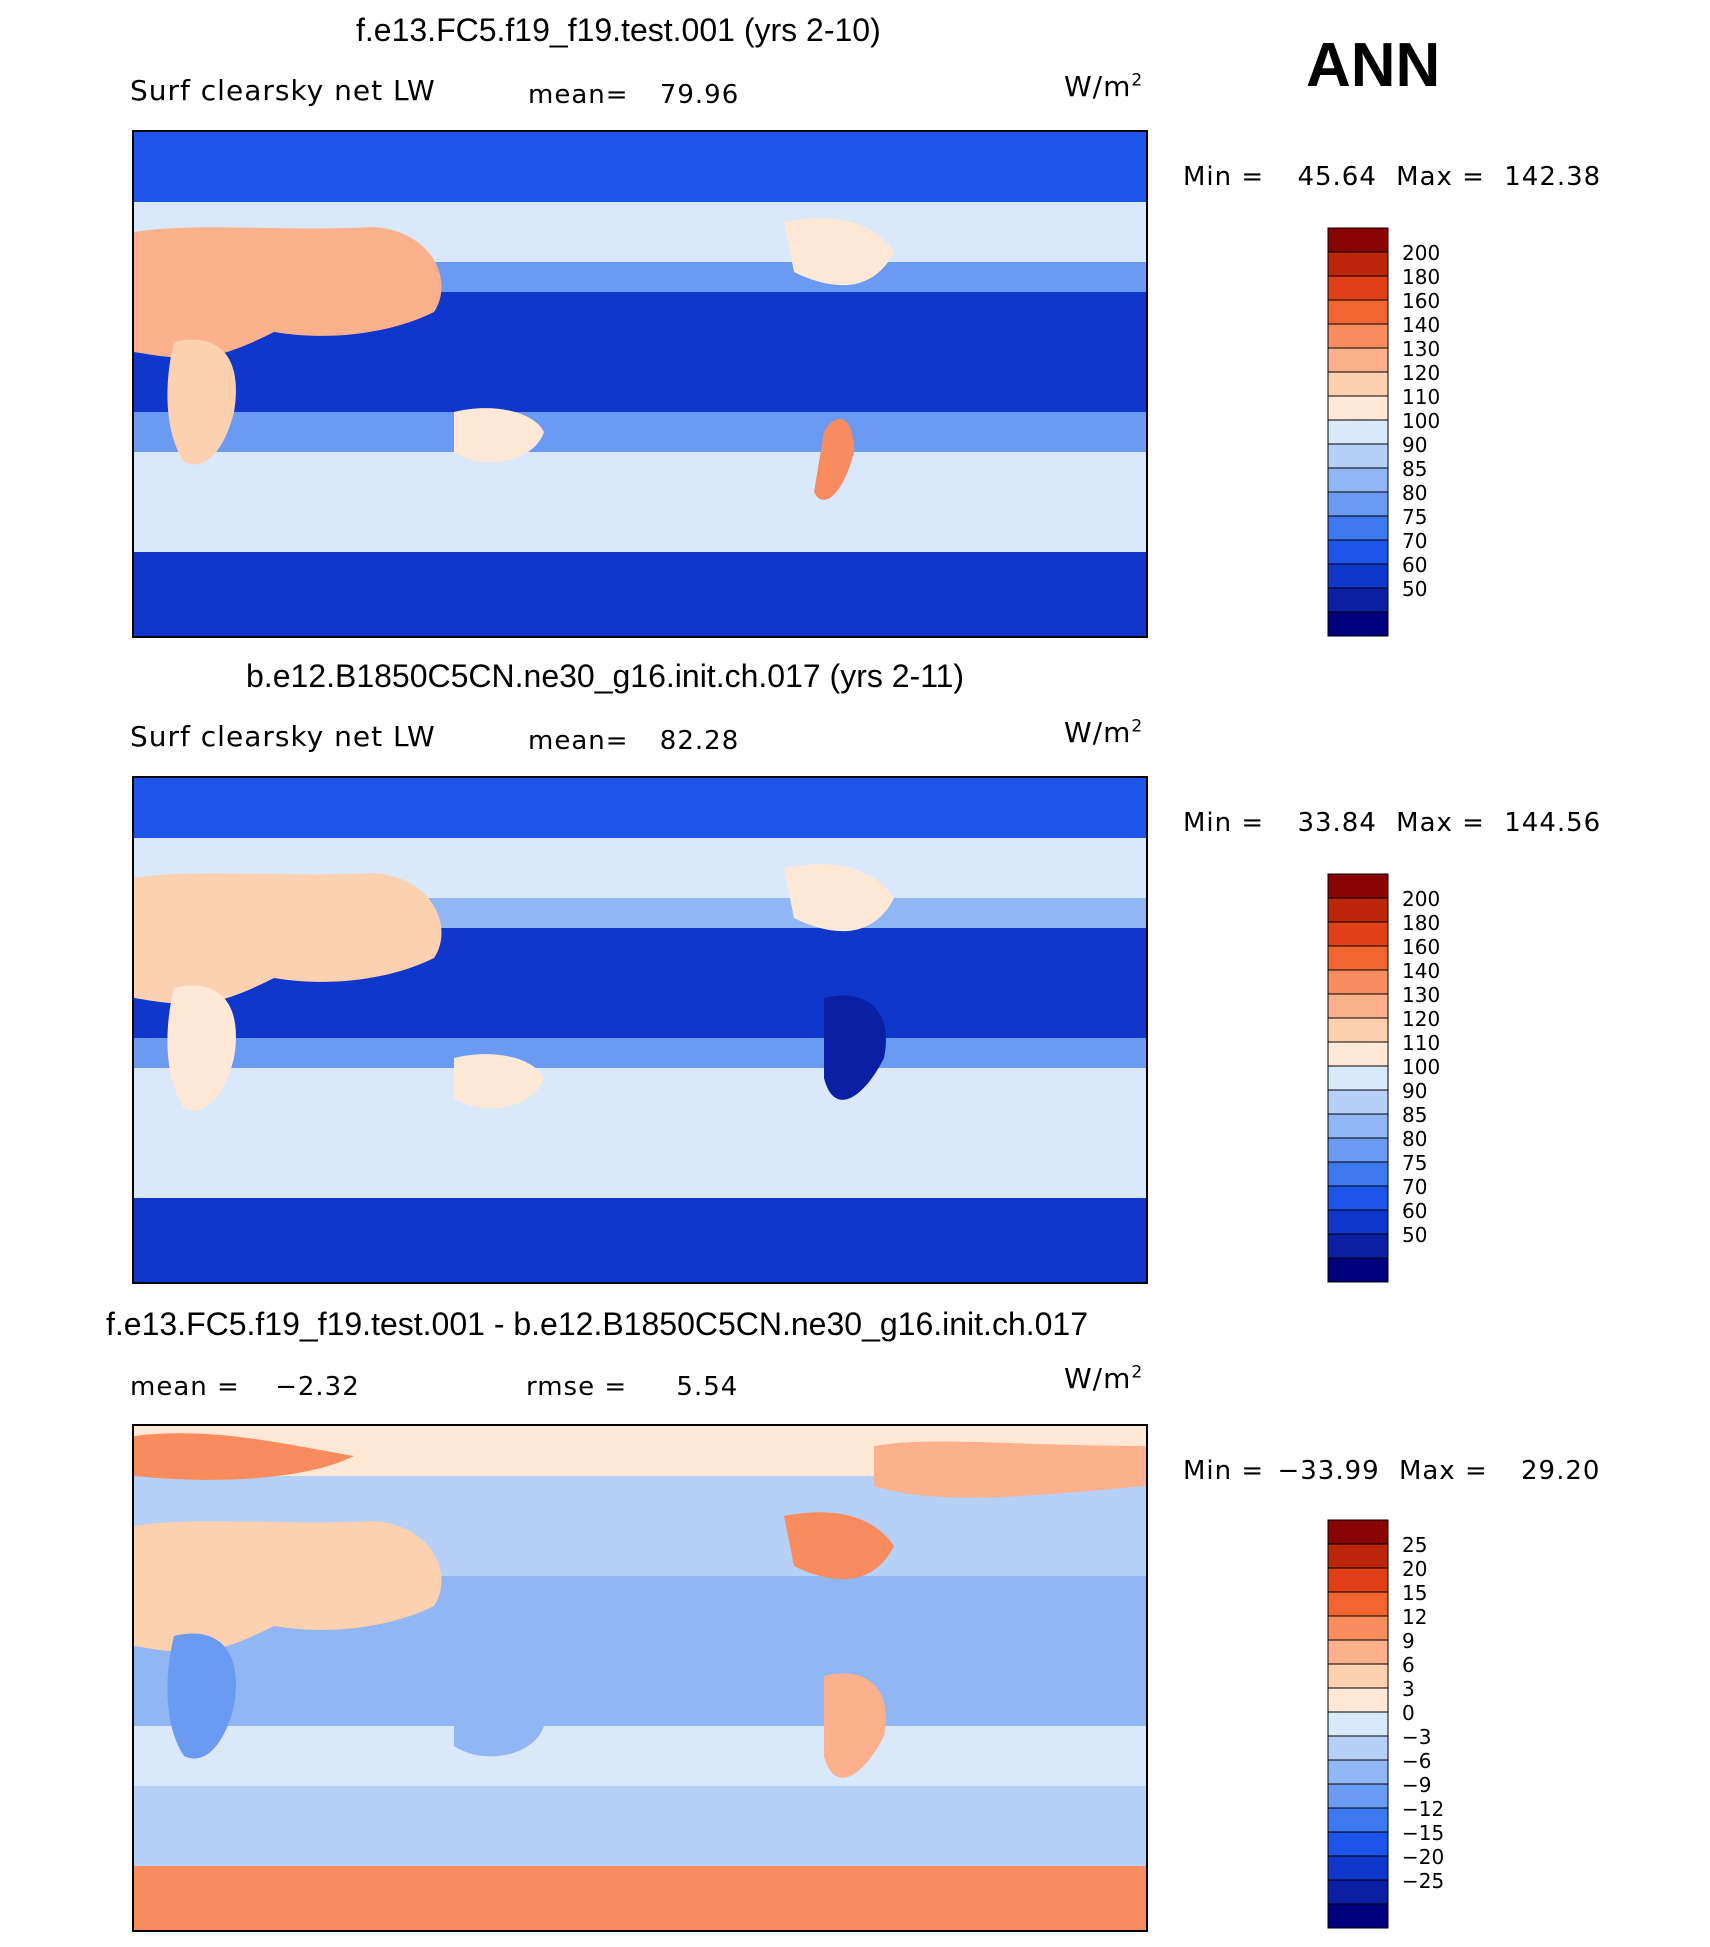 The width and height of the screenshot is (1710, 1947). I want to click on panel2-africa-land, so click(201, 1048).